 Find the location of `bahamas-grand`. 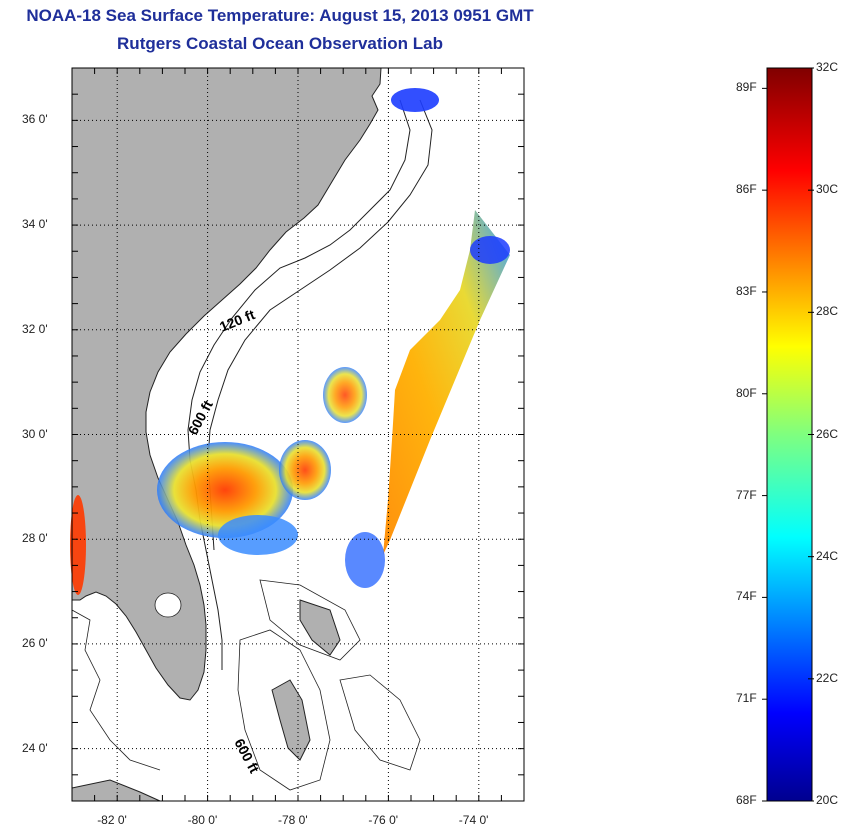

bahamas-grand is located at coordinates (320, 627).